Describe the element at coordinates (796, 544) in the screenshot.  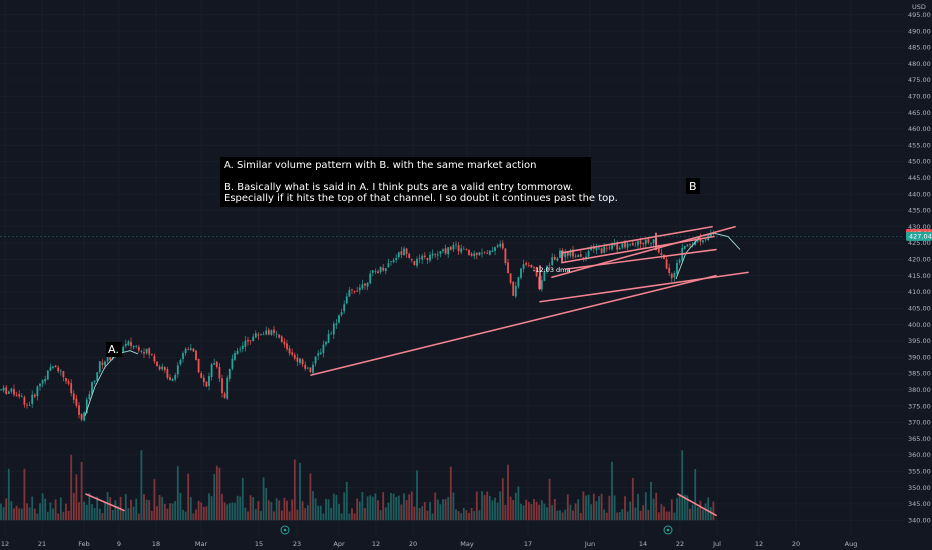
I see `x-tick-18: 20` at that location.